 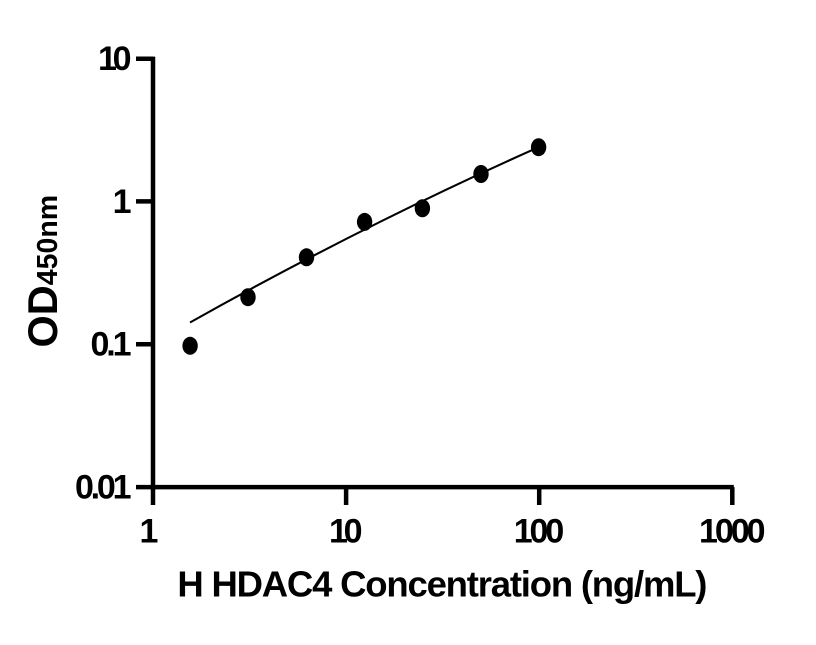 I want to click on svg-text: 0.1, so click(x=111, y=345).